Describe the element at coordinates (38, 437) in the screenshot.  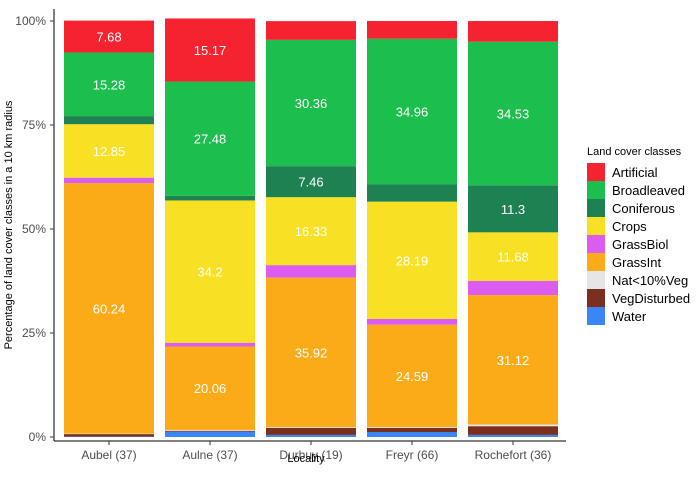
I see `y-tick-label: 0%` at that location.